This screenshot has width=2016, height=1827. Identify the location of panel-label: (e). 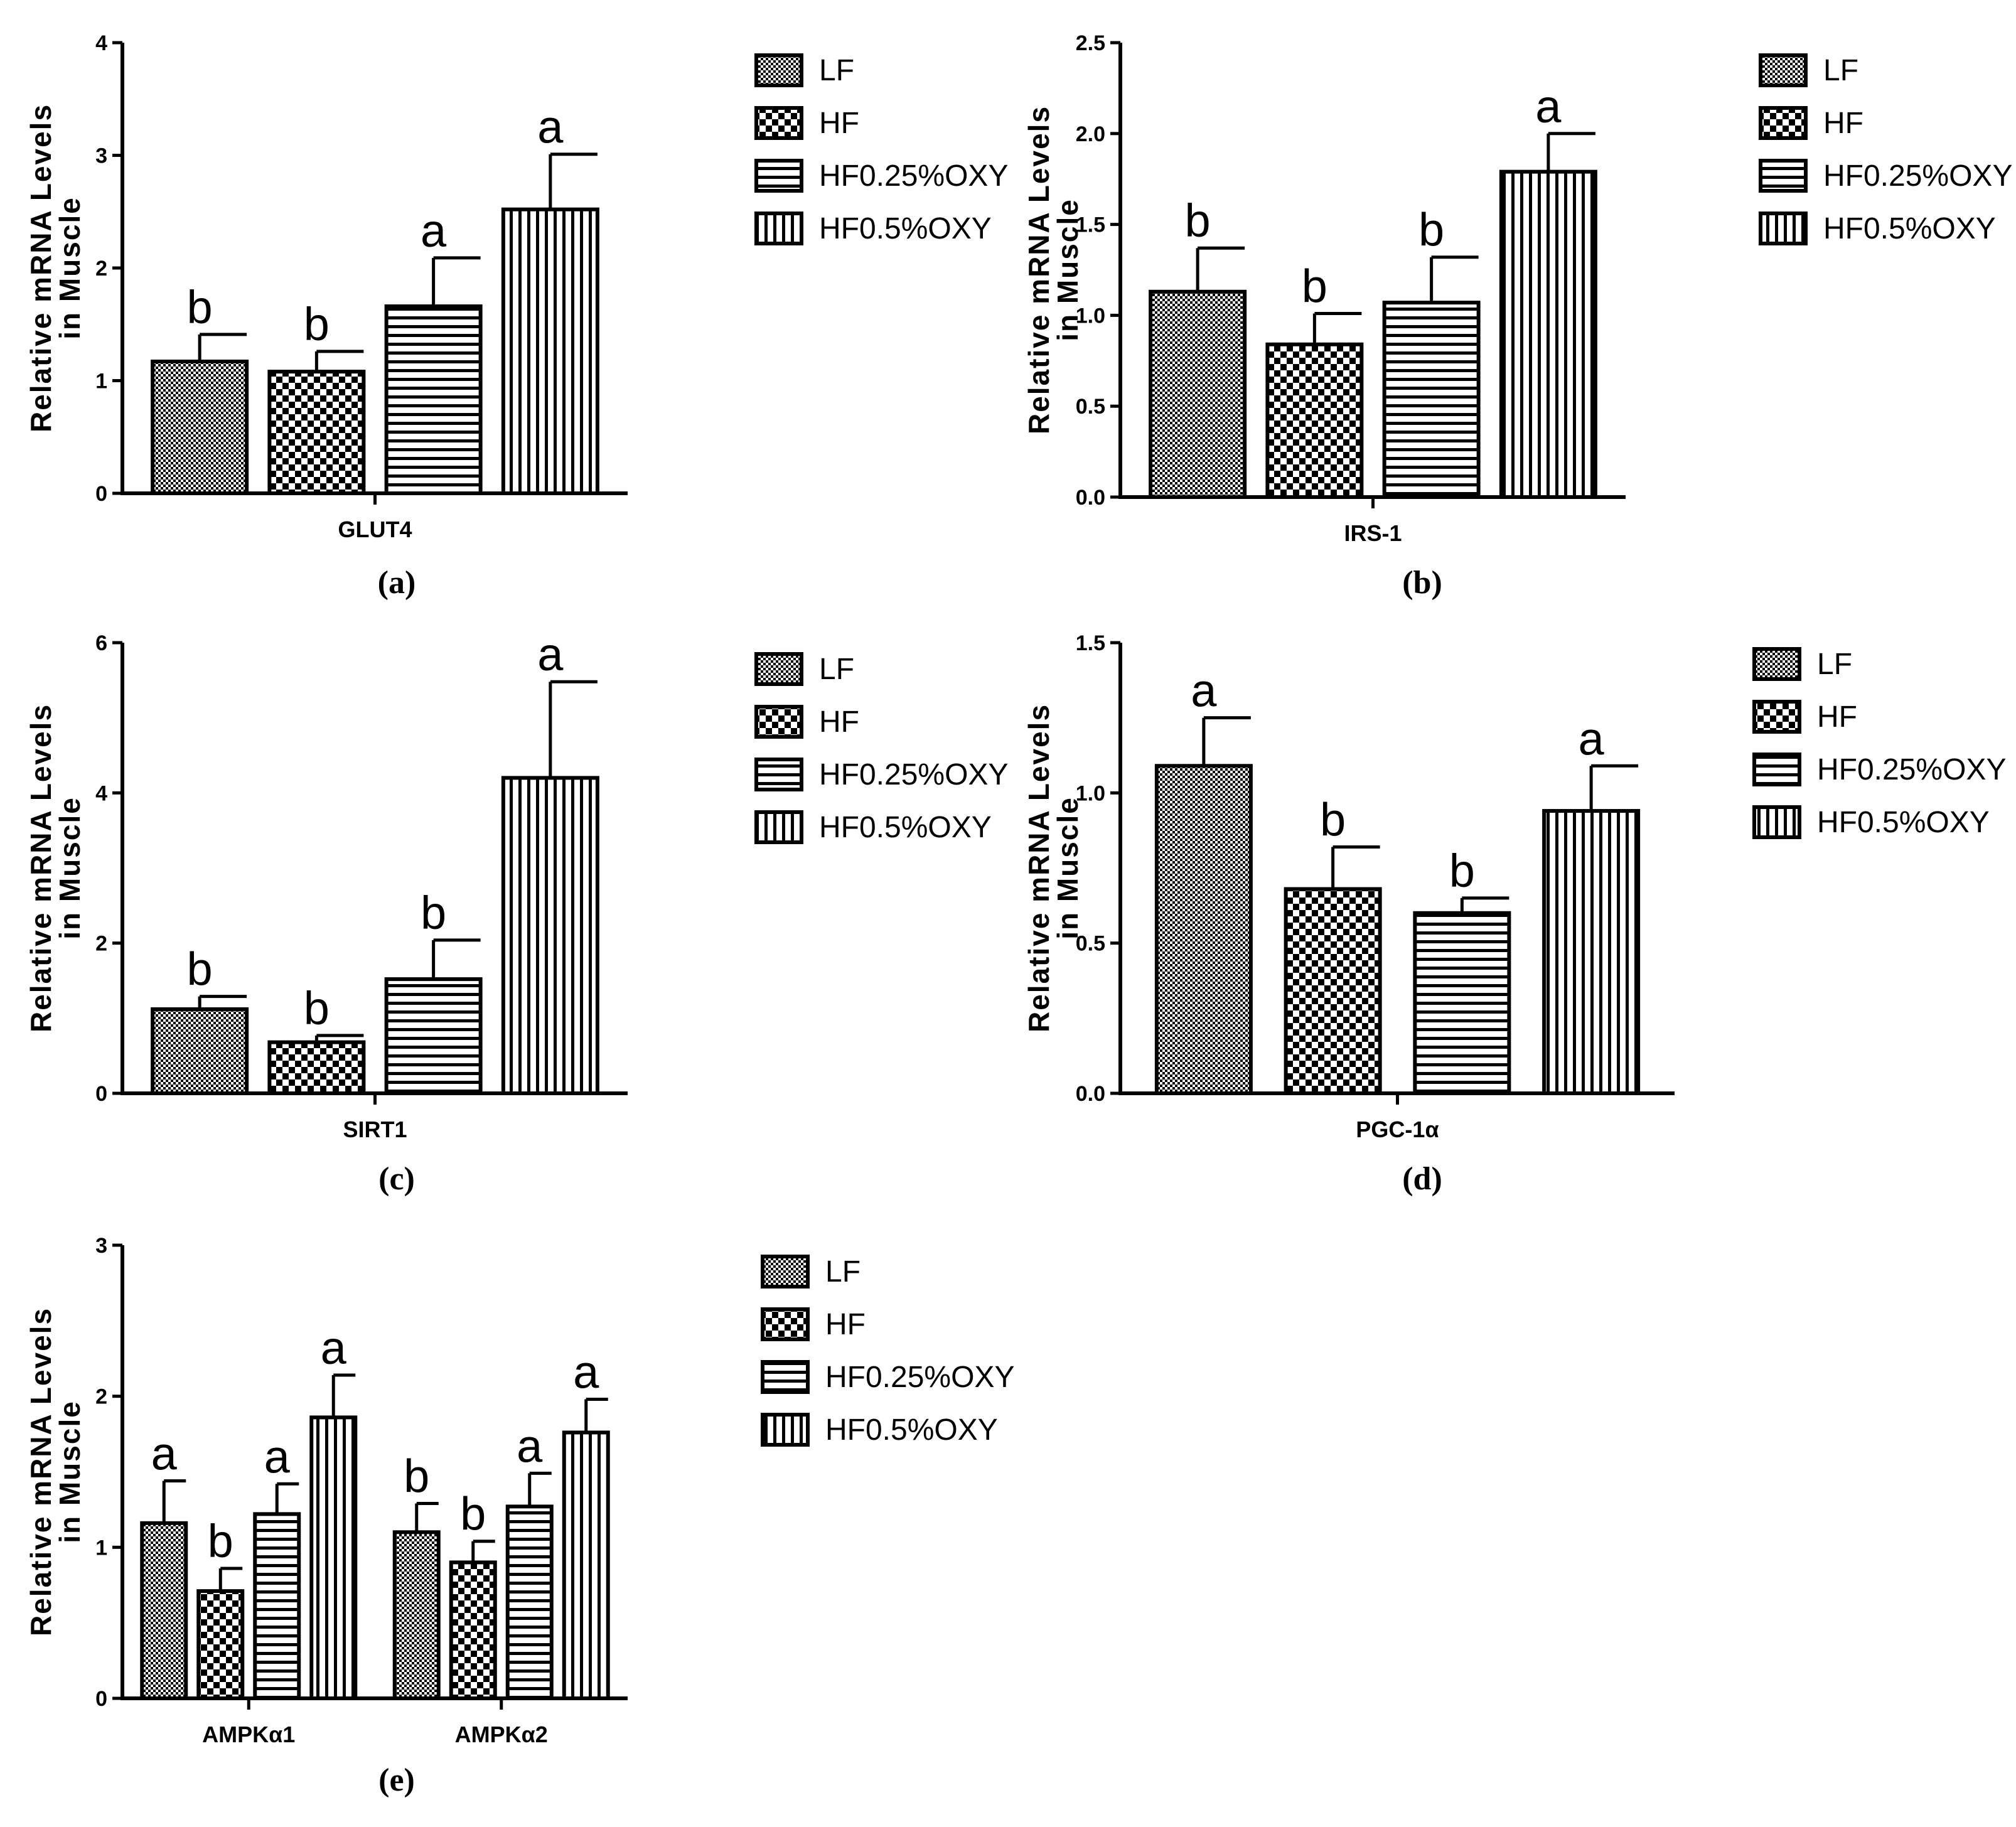
(396, 1780).